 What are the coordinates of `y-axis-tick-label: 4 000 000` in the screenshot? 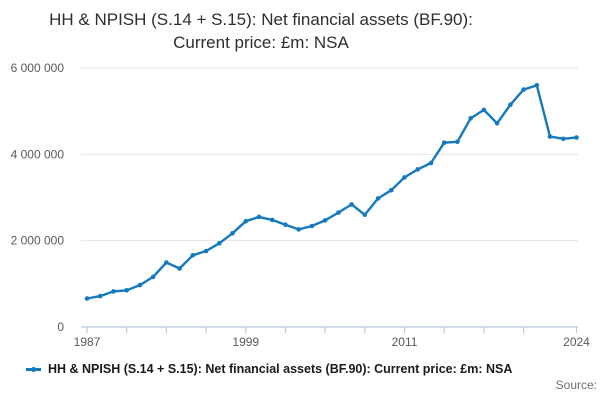 It's located at (38, 154).